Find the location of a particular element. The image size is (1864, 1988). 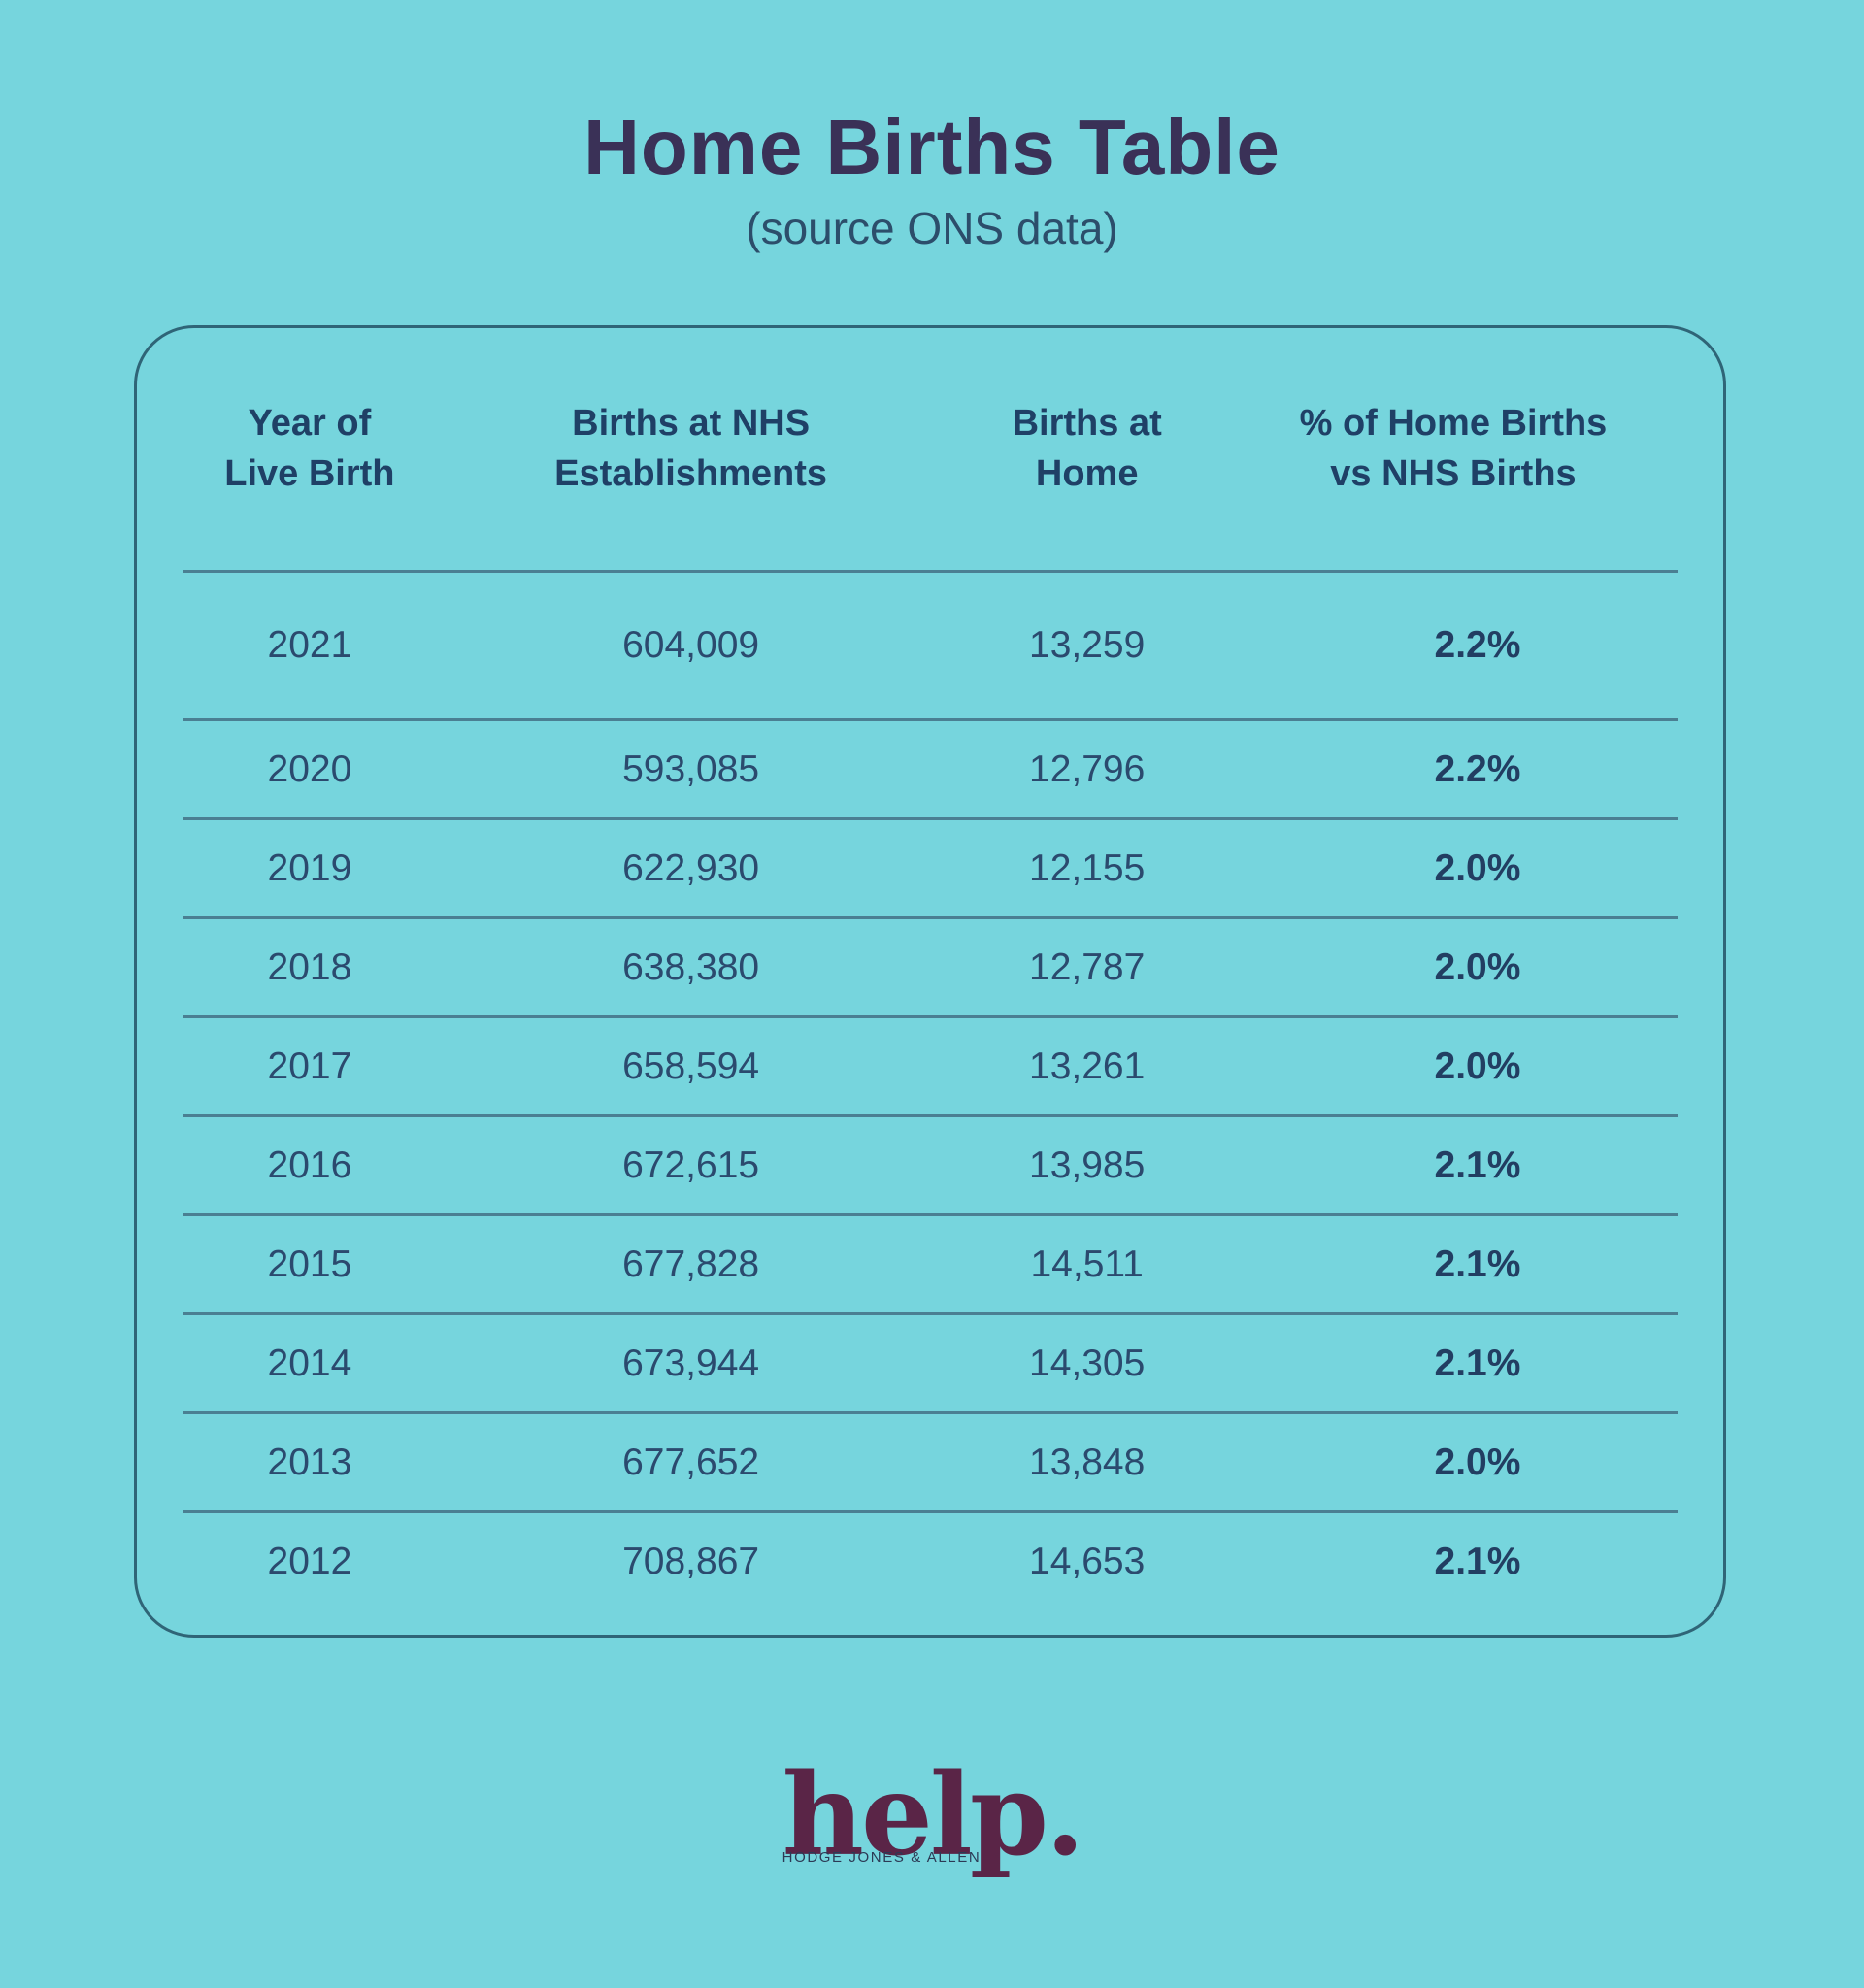

cell-nhs-births: 677,652 is located at coordinates (691, 1462).